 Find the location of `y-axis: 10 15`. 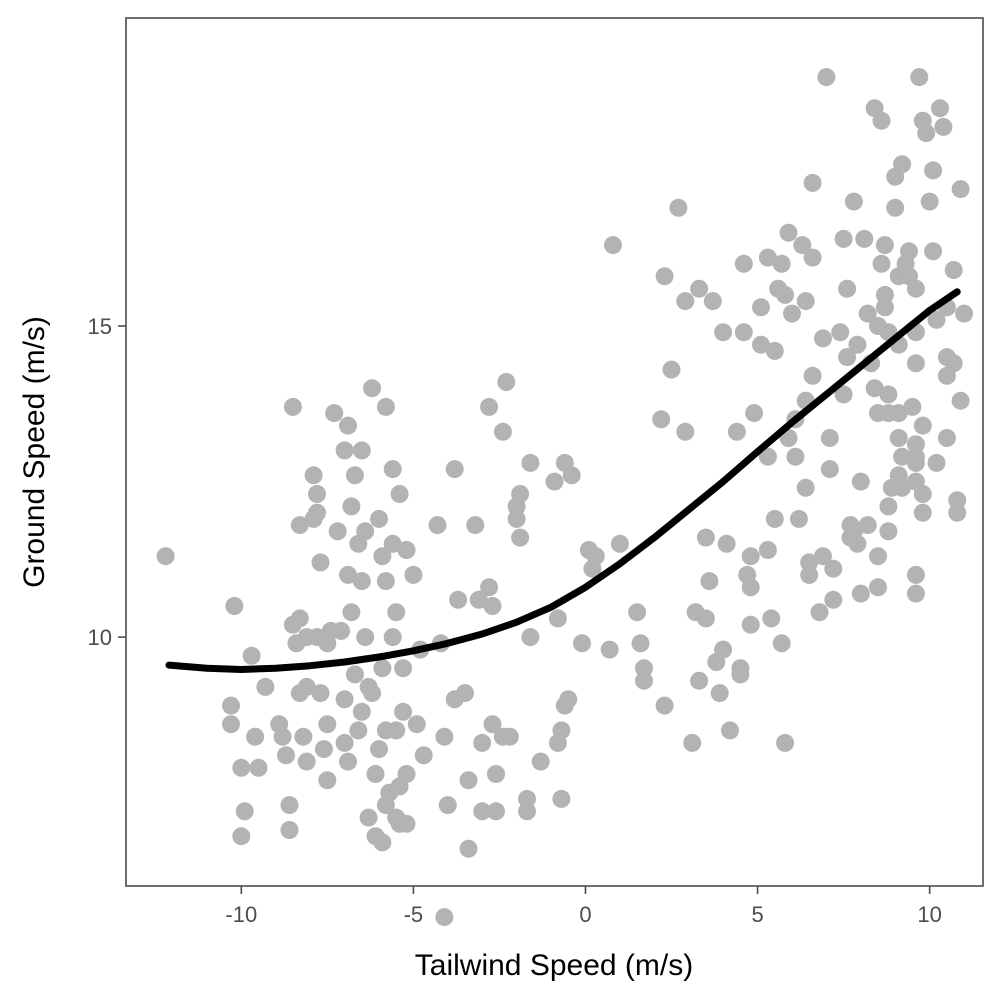

y-axis: 10 15 is located at coordinates (107, 482).